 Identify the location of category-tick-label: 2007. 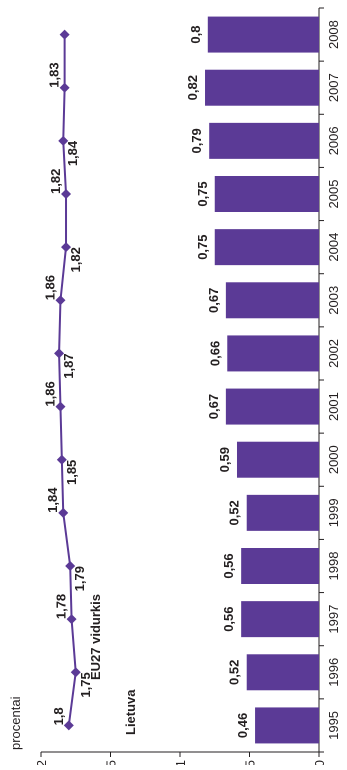
(333, 87).